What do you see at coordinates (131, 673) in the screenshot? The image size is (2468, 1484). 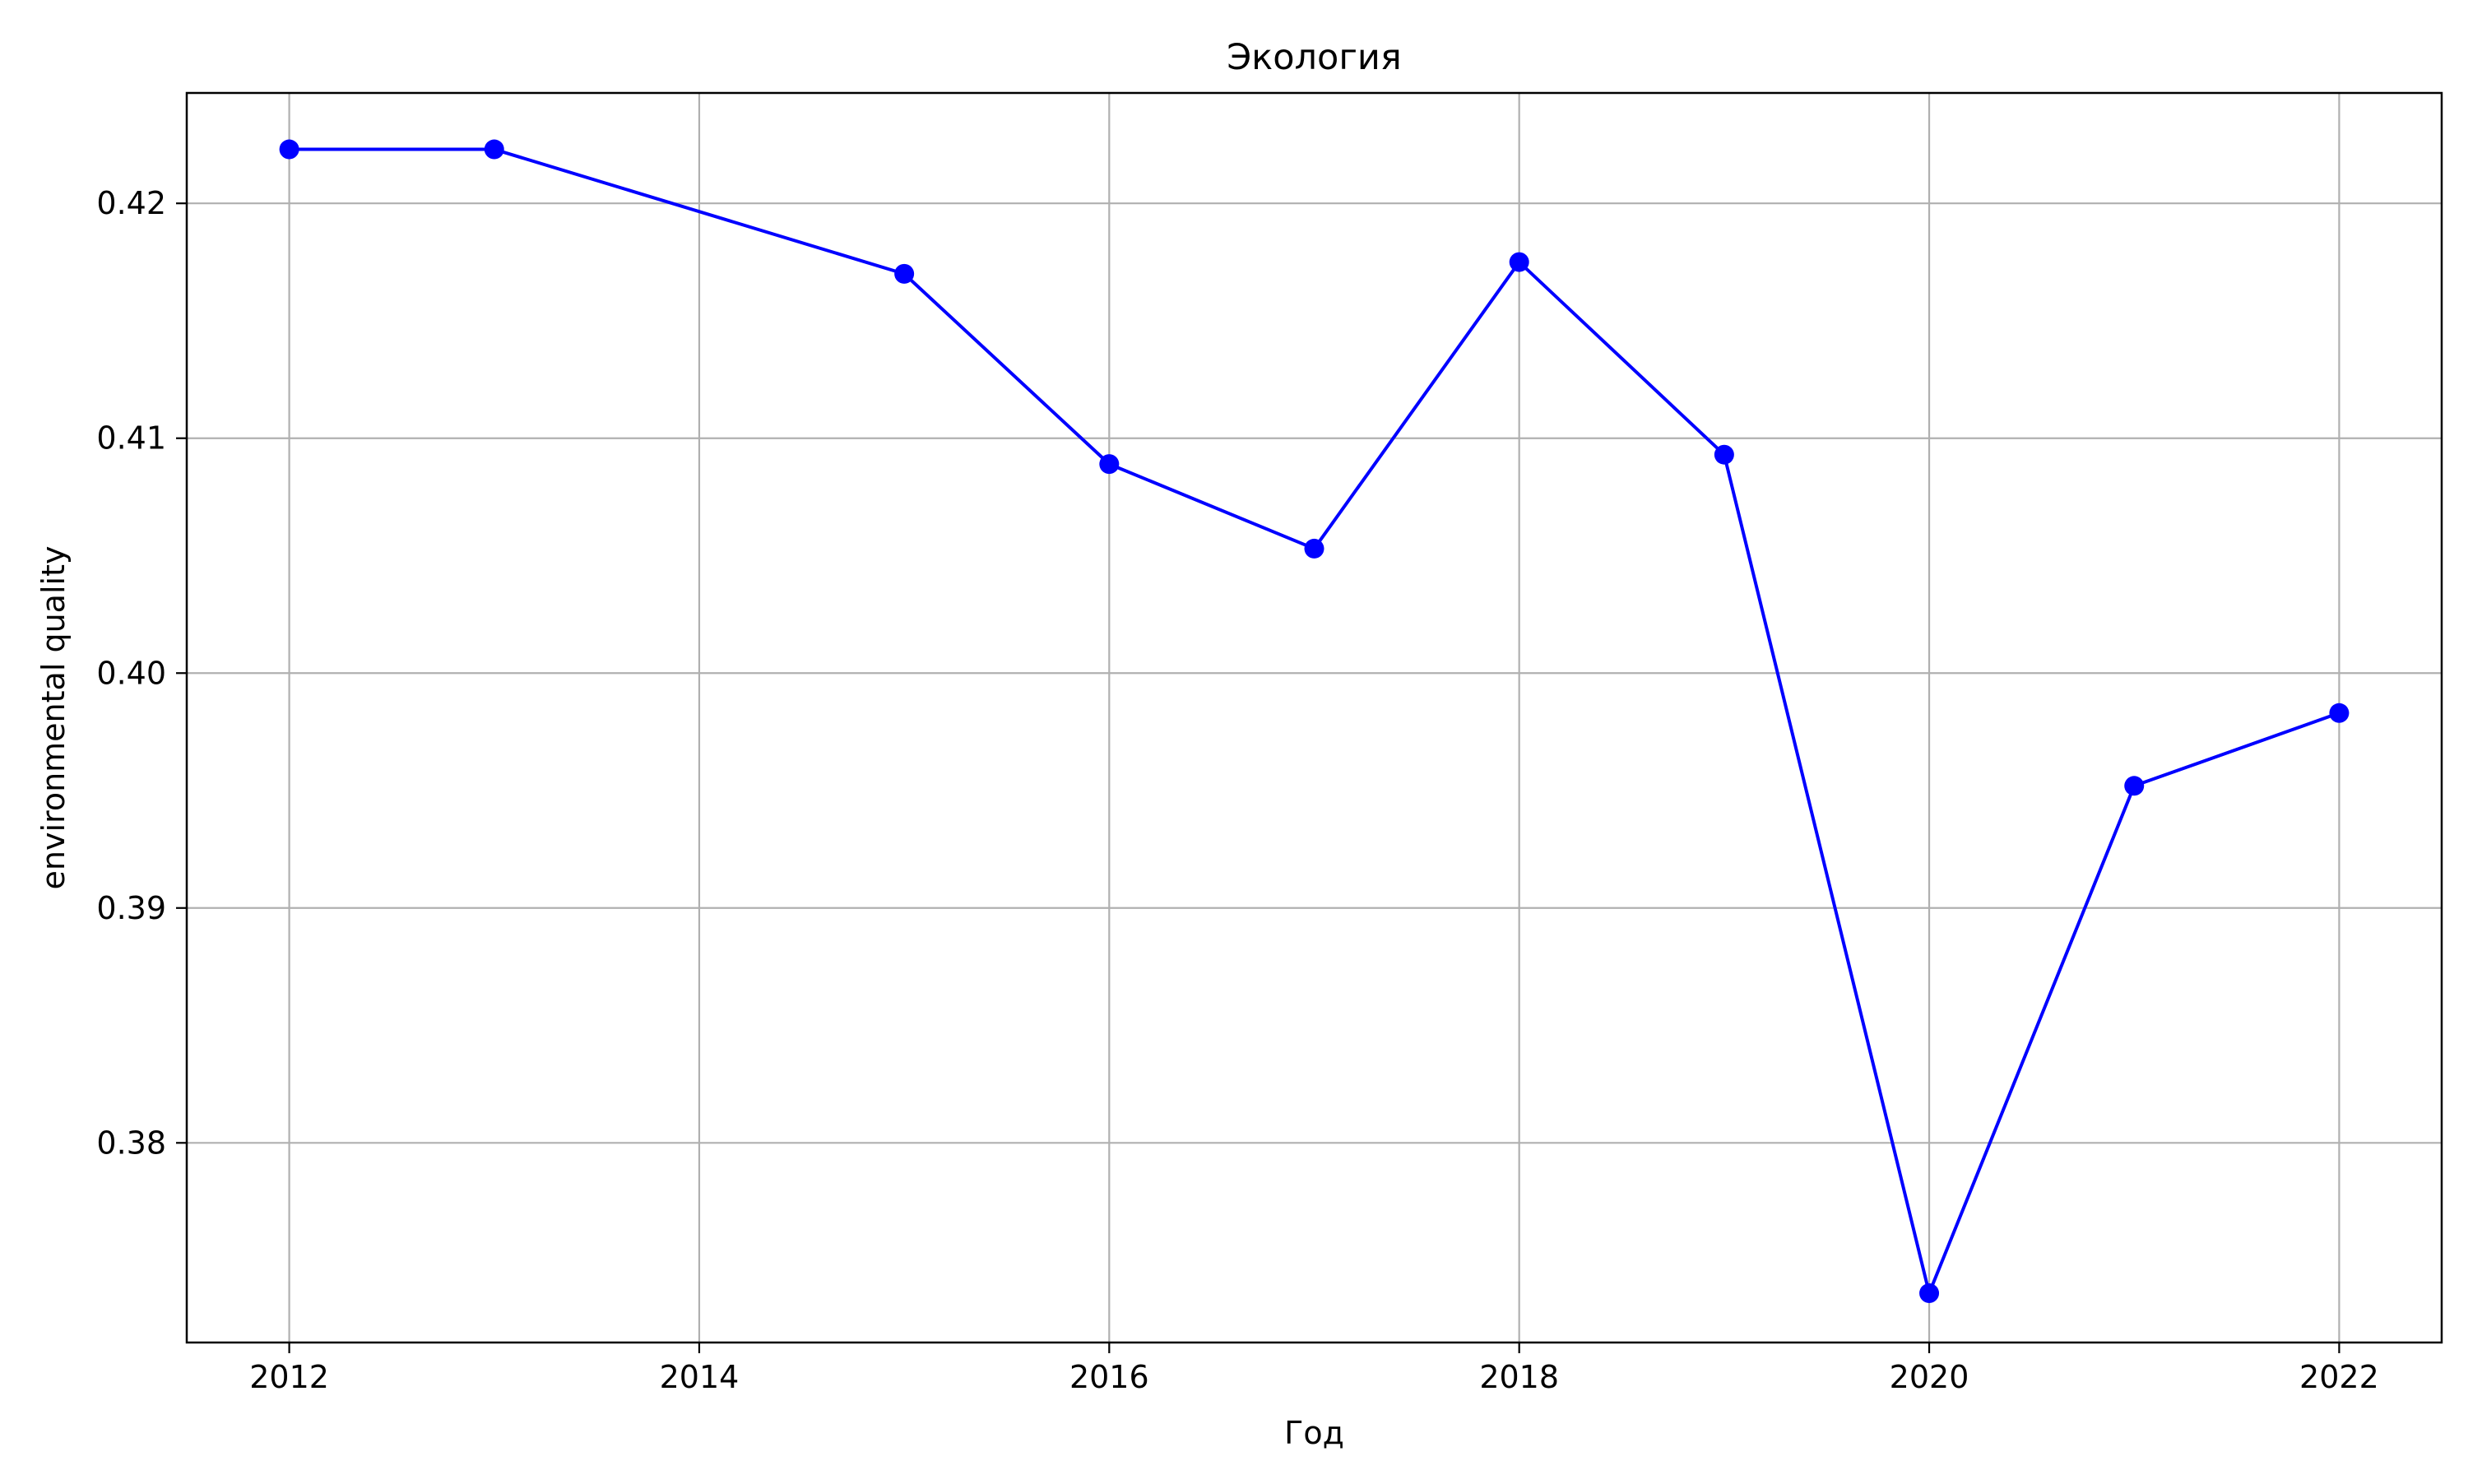 I see `y-tick-label: 0.40` at bounding box center [131, 673].